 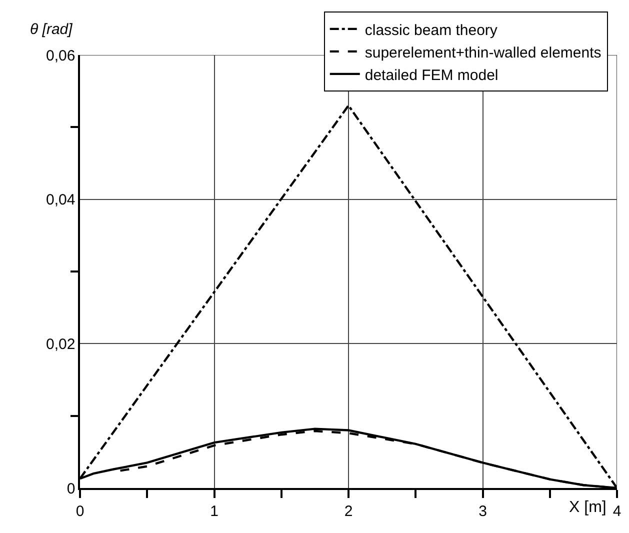 What do you see at coordinates (483, 53) in the screenshot?
I see `legend-label: superelement+thin-walled elements` at bounding box center [483, 53].